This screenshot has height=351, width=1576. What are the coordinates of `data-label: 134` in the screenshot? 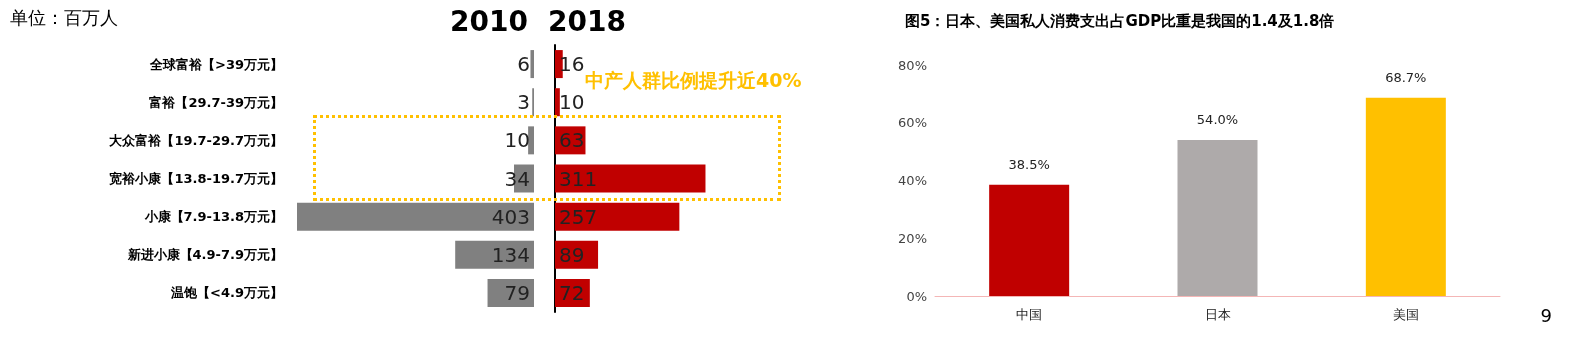 It's located at (510, 254).